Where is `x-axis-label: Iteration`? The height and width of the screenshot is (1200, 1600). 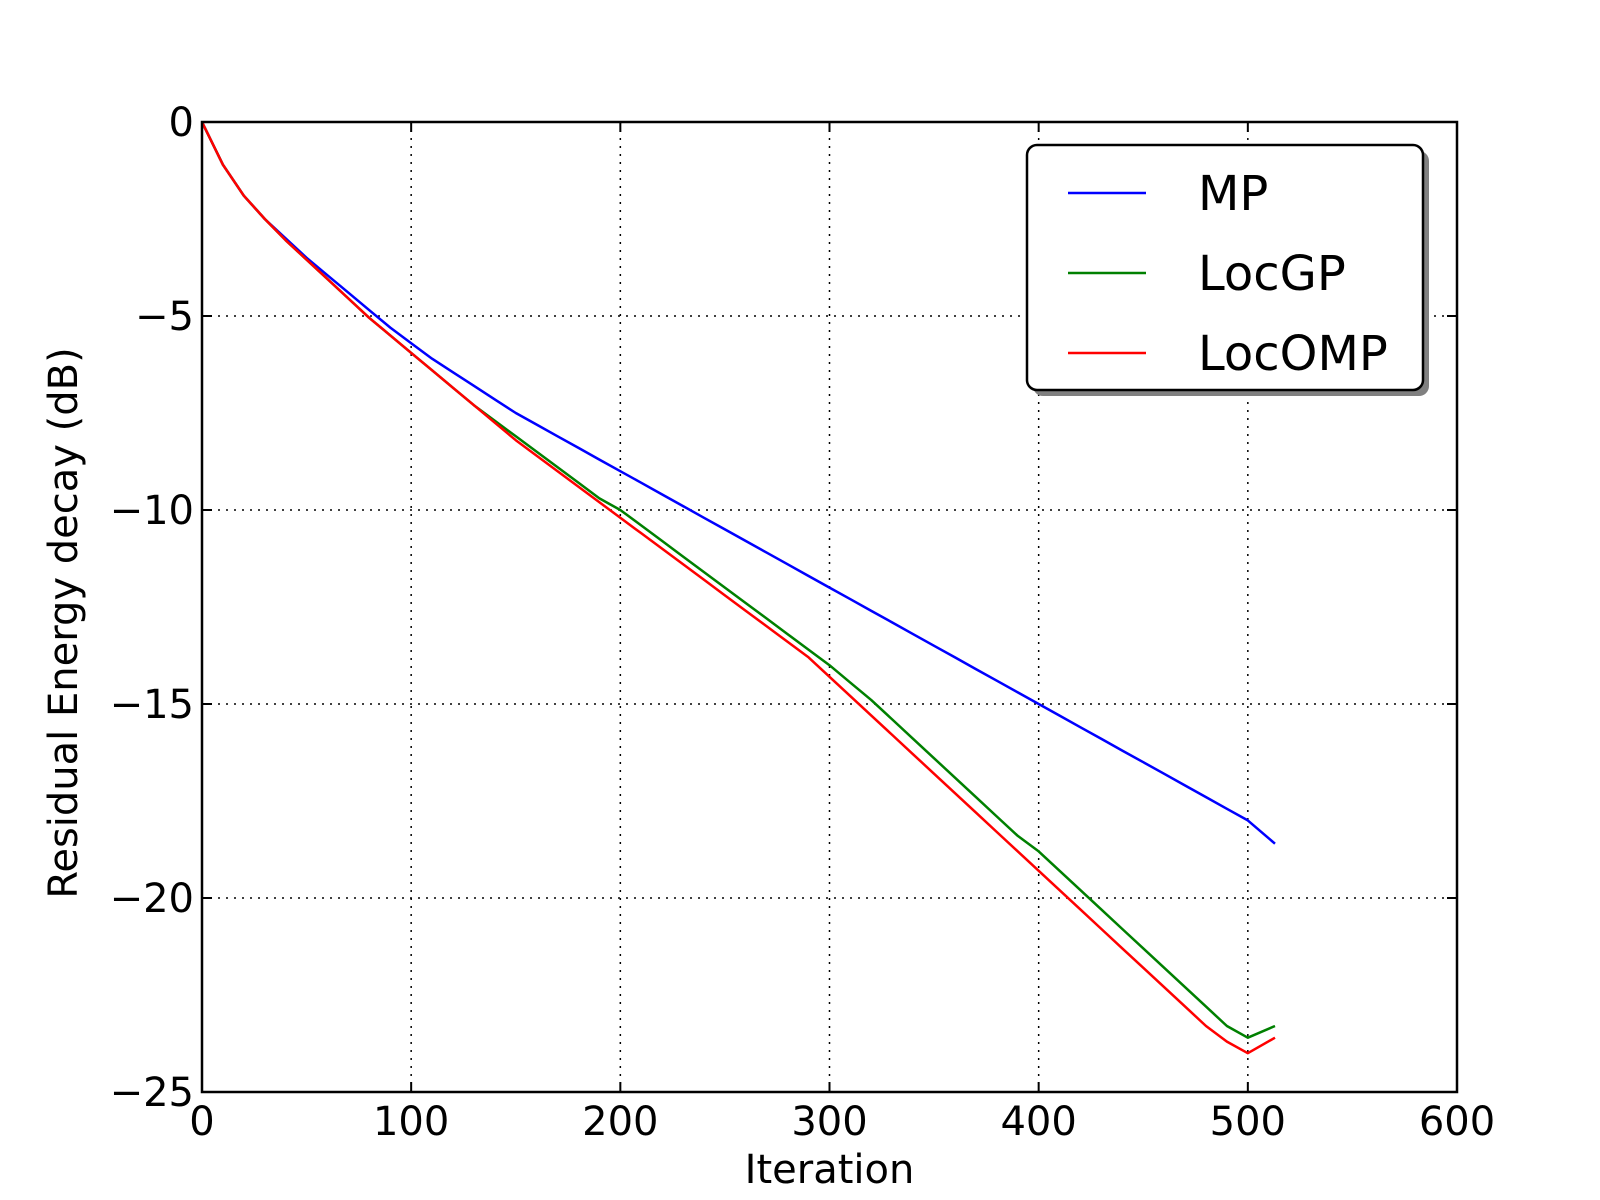
x-axis-label: Iteration is located at coordinates (830, 1170).